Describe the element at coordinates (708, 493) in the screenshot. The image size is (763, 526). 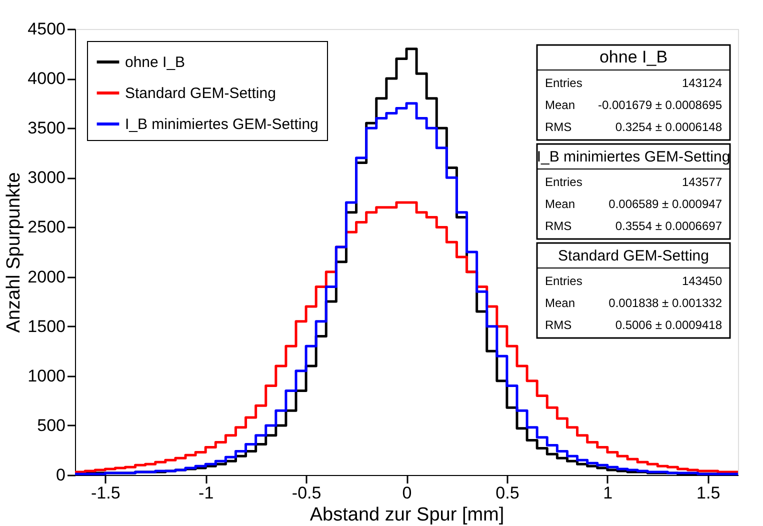
I see `x-tick-label: 1.5` at that location.